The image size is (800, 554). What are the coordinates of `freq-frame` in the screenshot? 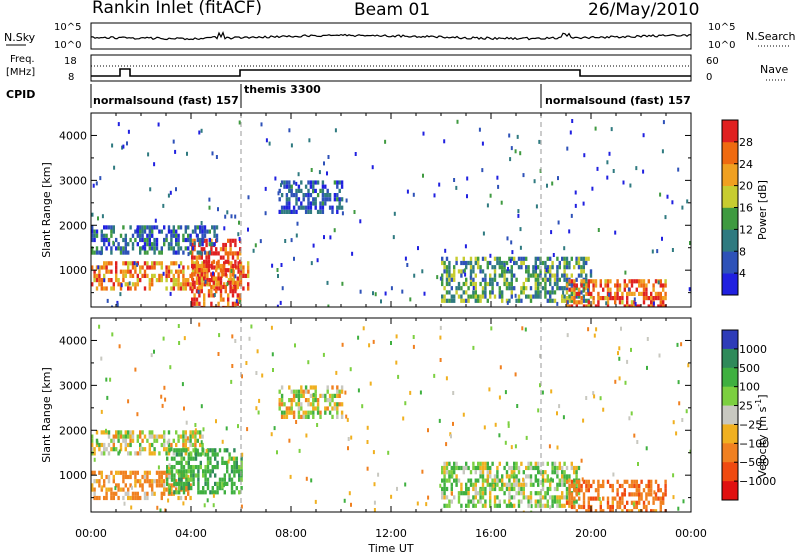 It's located at (391, 68).